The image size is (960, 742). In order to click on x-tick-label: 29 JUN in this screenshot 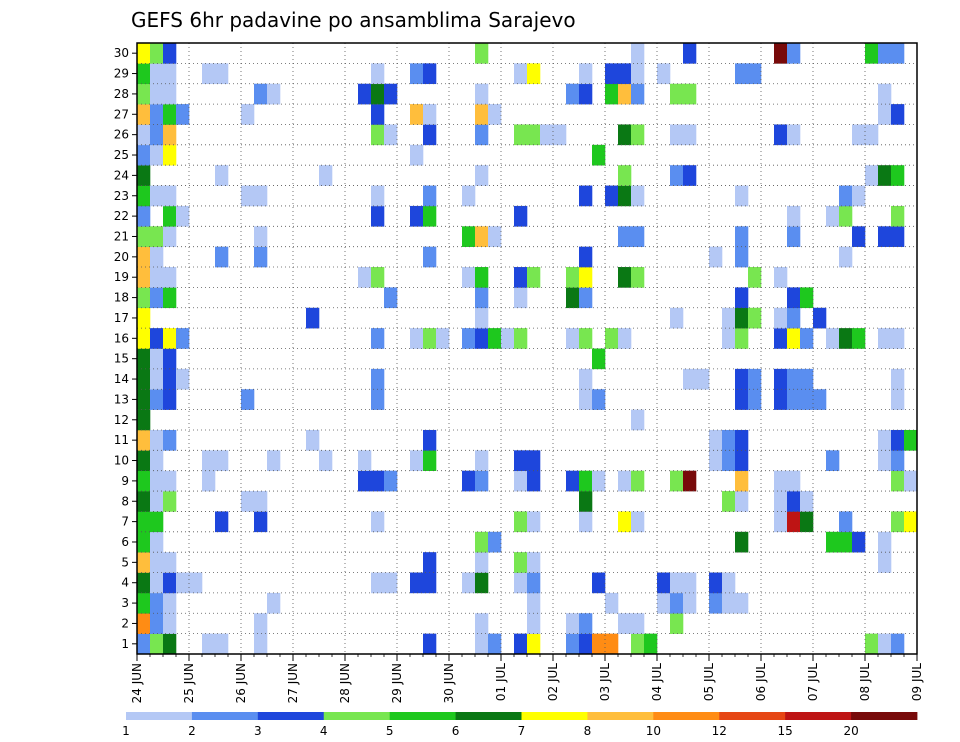, I will do `click(397, 683)`.